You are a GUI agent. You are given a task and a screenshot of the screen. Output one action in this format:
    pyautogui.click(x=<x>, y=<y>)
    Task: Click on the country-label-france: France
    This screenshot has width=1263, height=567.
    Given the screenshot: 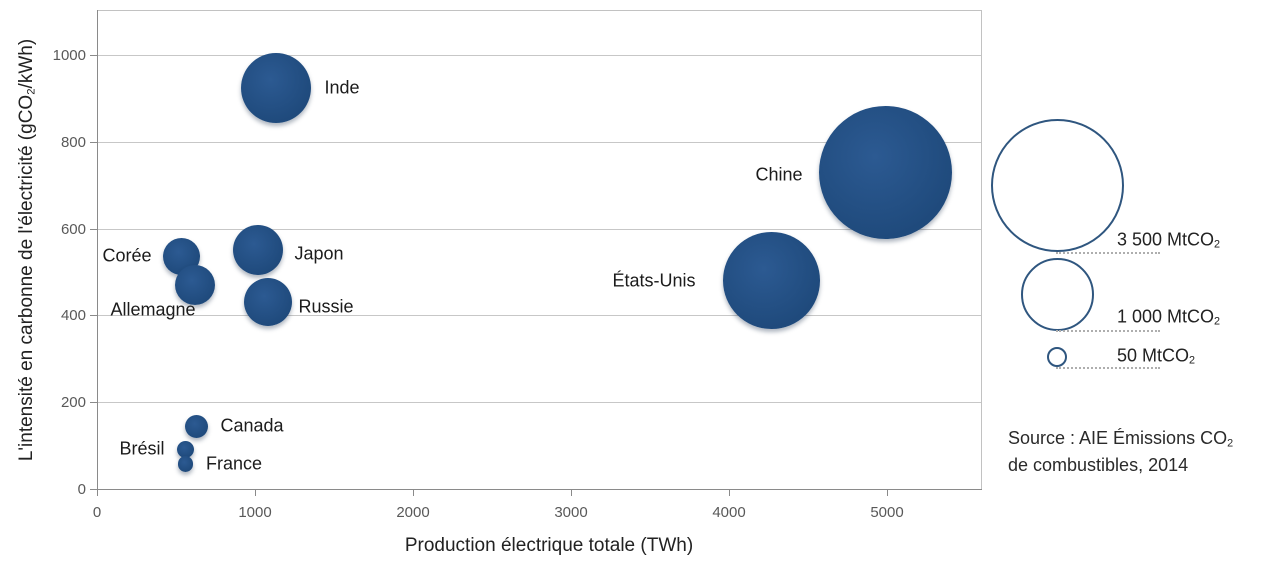 What is the action you would take?
    pyautogui.click(x=234, y=463)
    